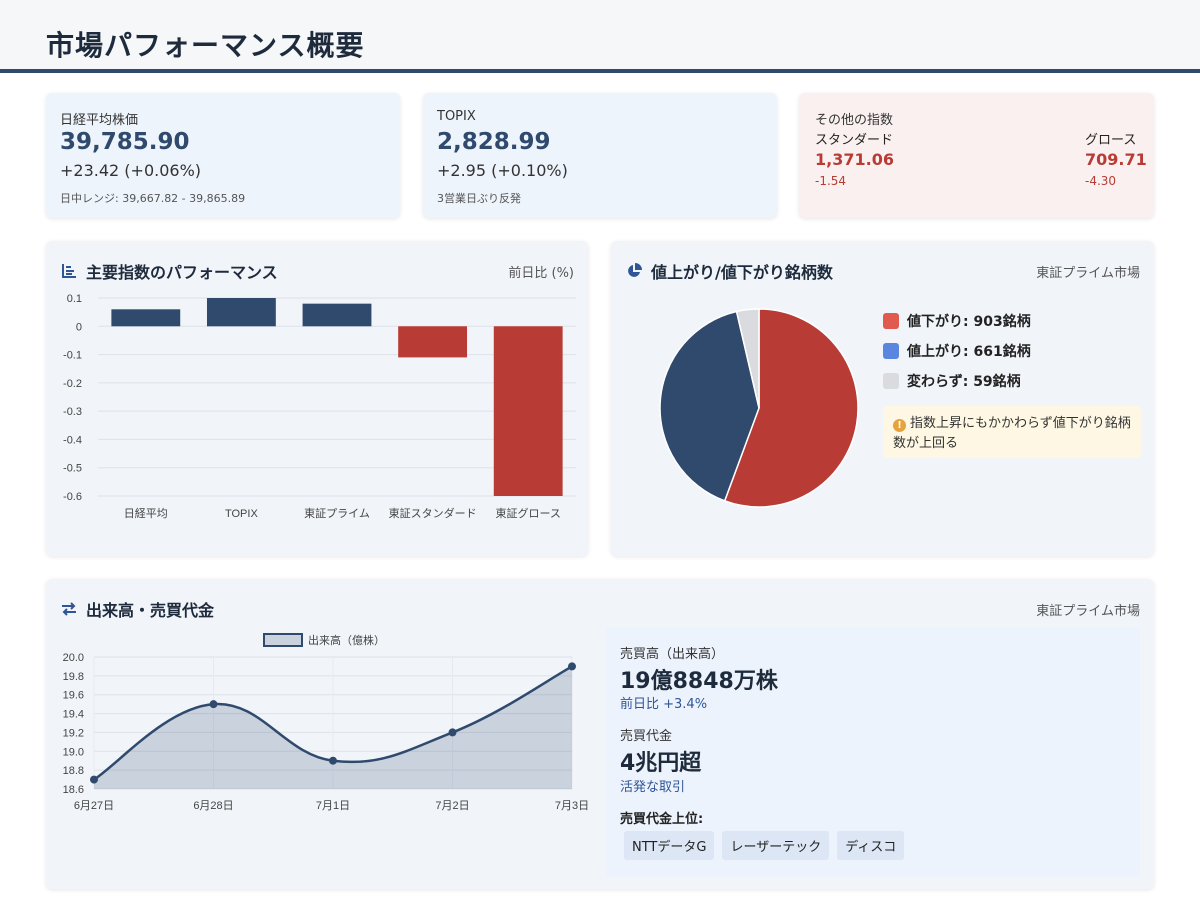  What do you see at coordinates (541, 273) in the screenshot?
I see `performance-unit: 前日比 (%)` at bounding box center [541, 273].